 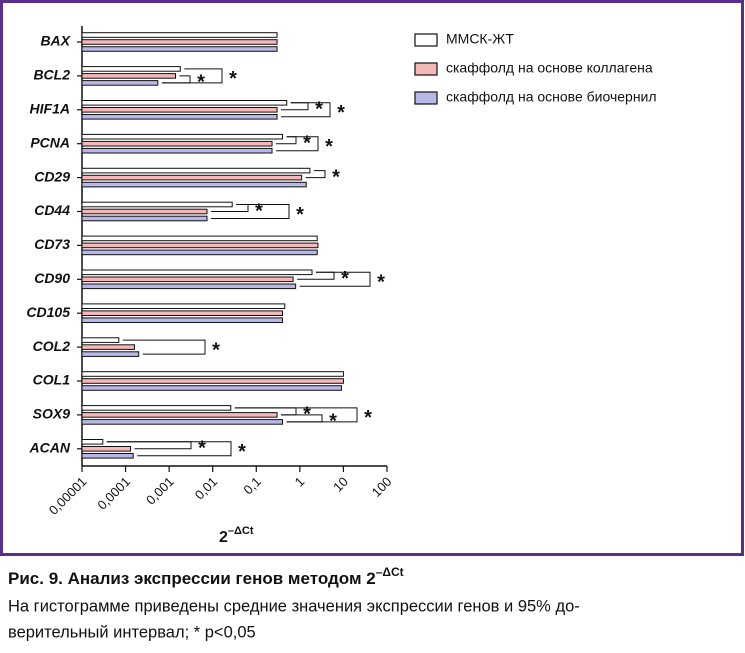 What do you see at coordinates (551, 97) in the screenshot?
I see `legend-label: скаффолд на основе биочернил` at bounding box center [551, 97].